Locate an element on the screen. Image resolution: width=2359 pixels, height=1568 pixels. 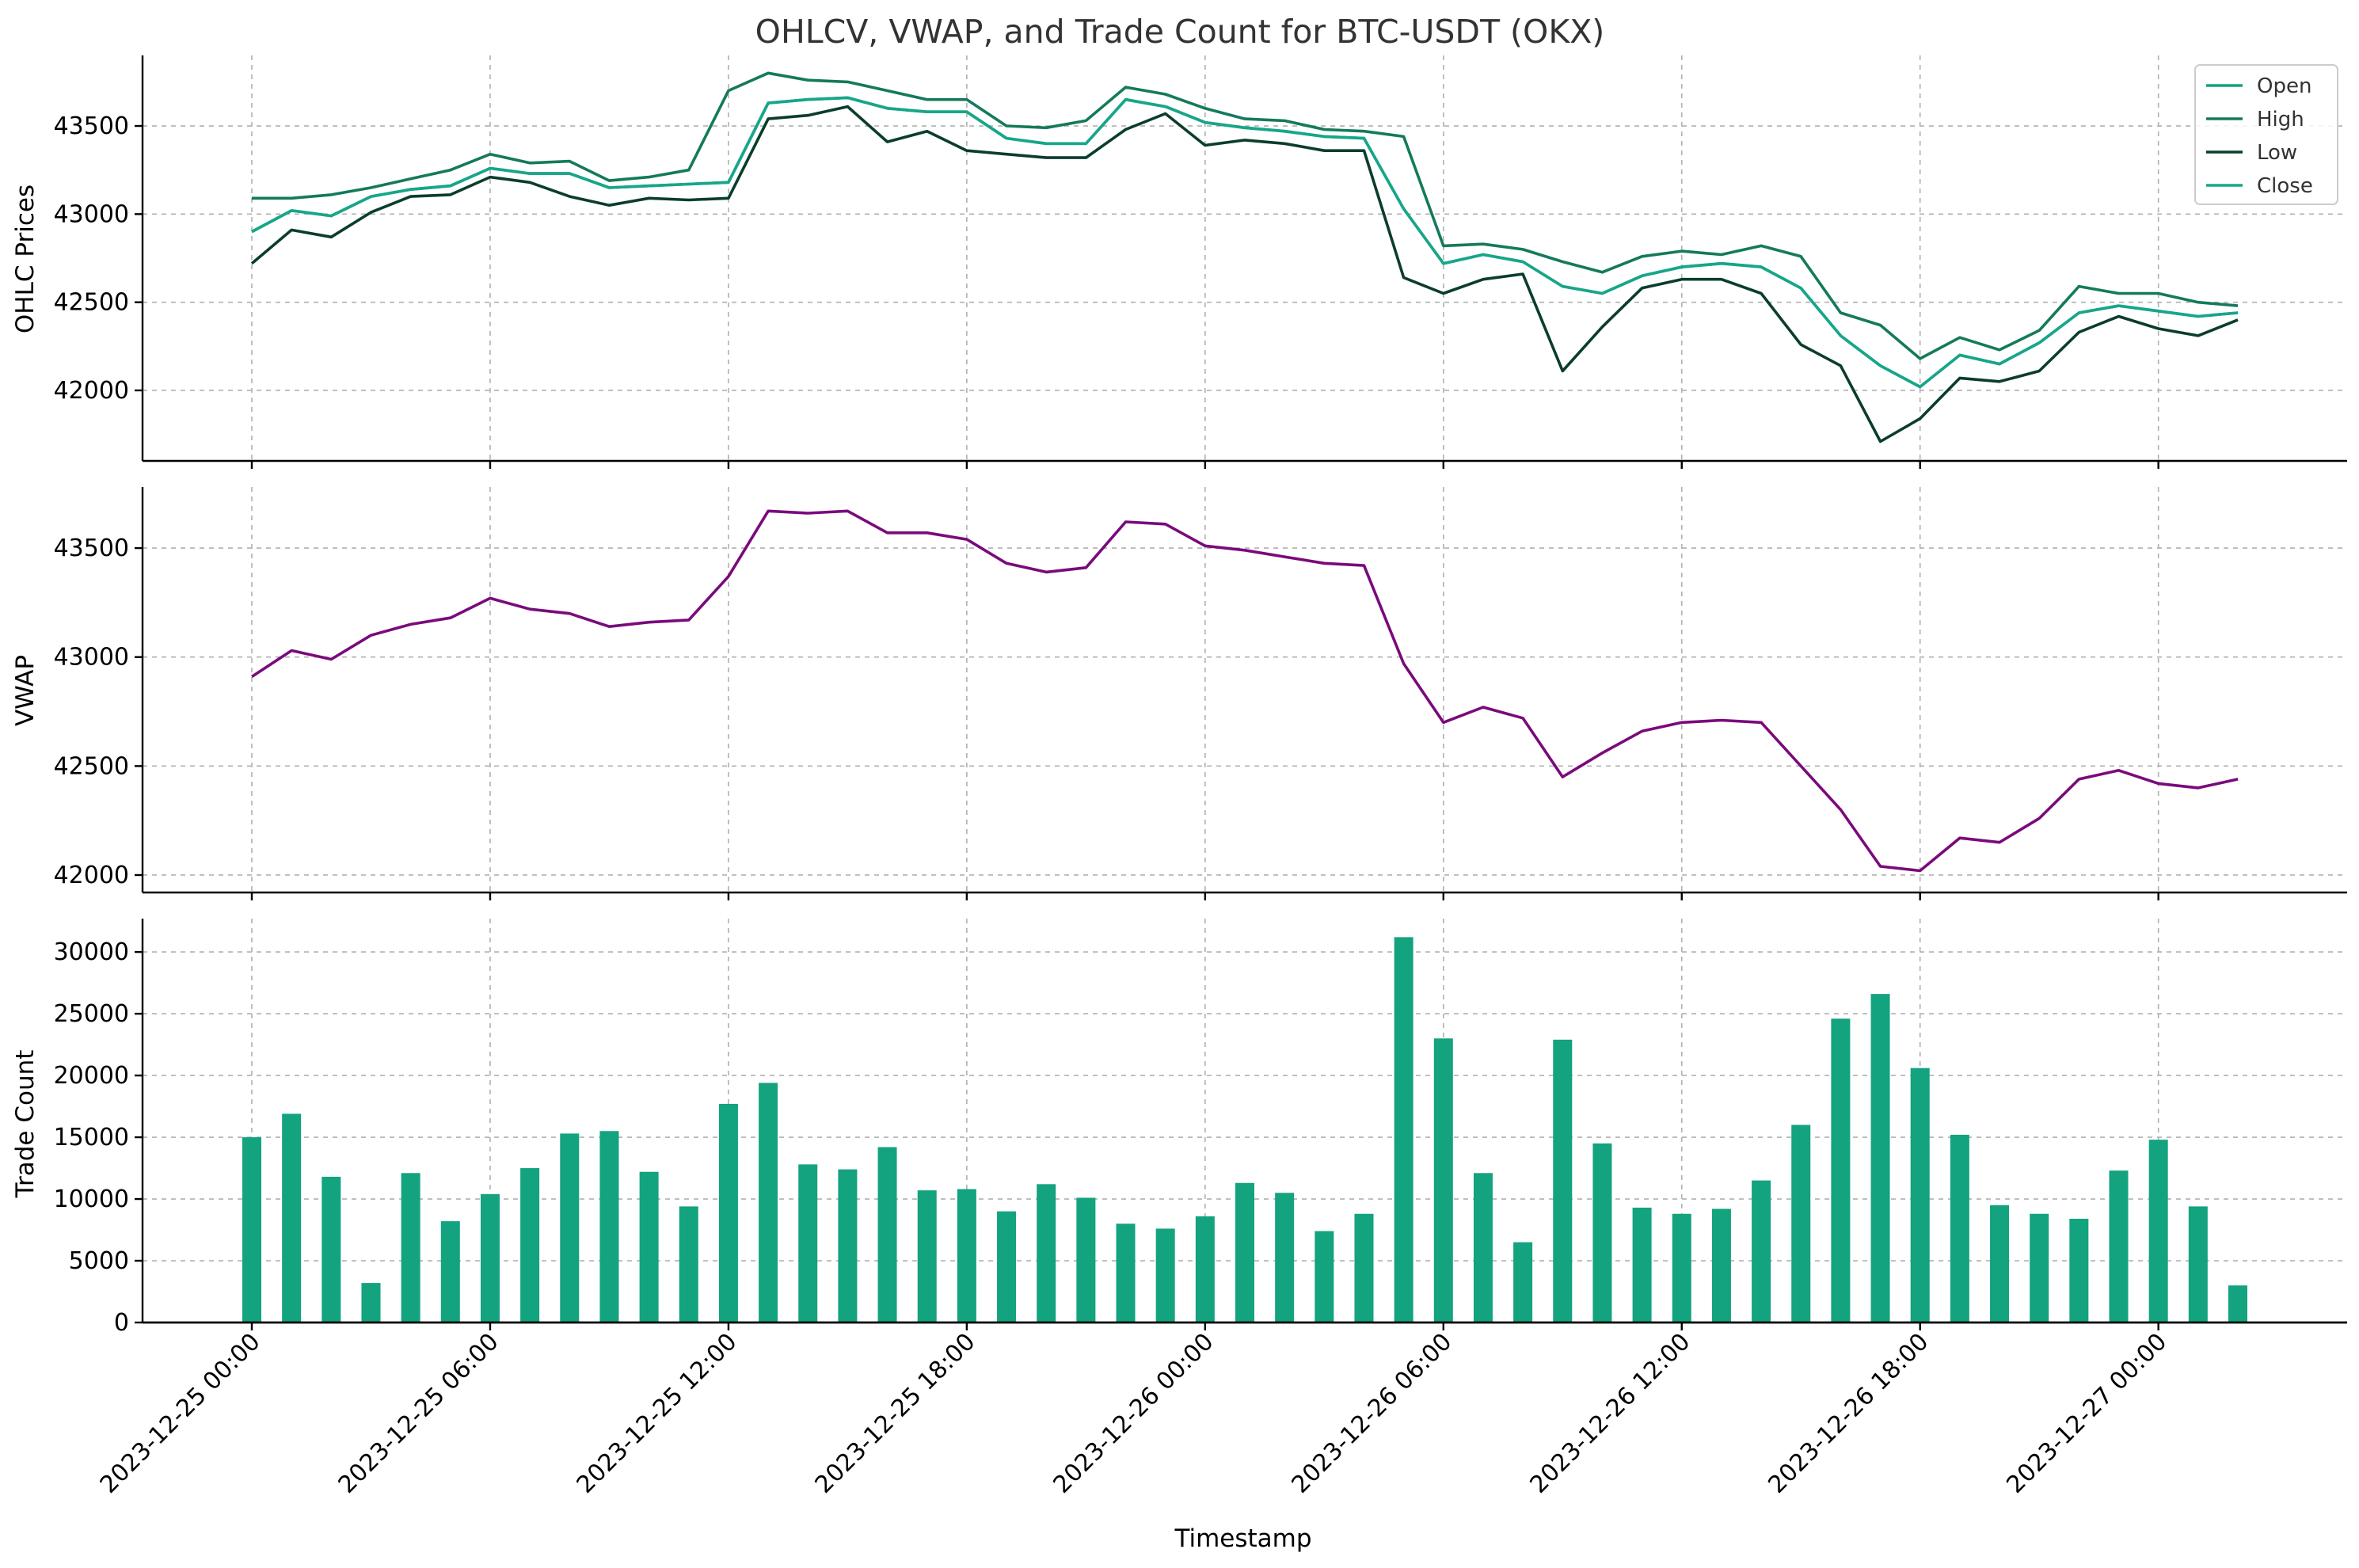
vwap-y-tick-label: 42000 is located at coordinates (91, 875).